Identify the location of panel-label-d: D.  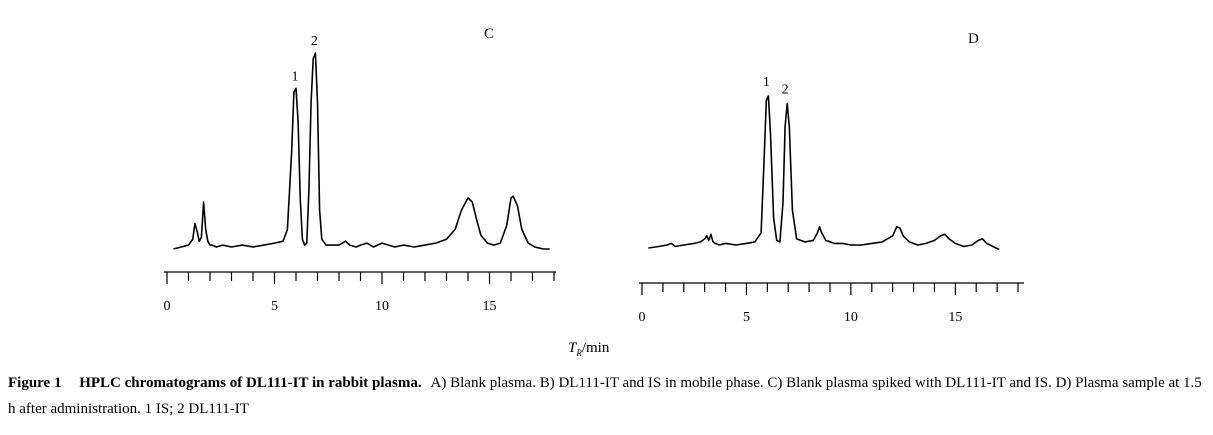
(973, 39).